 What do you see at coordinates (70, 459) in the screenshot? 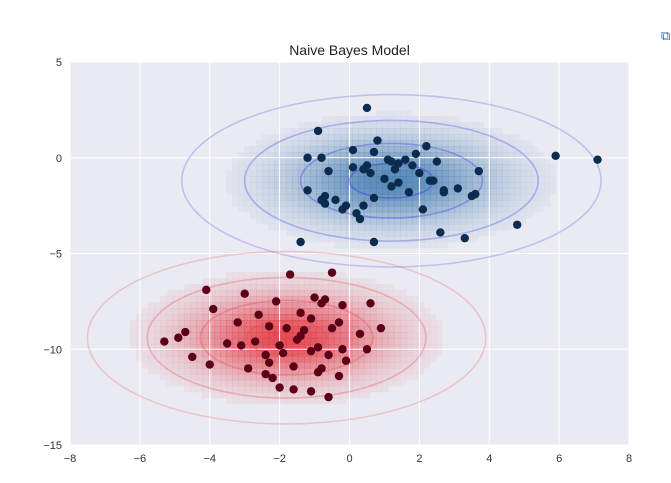
I see `x-tick-label: −8` at bounding box center [70, 459].